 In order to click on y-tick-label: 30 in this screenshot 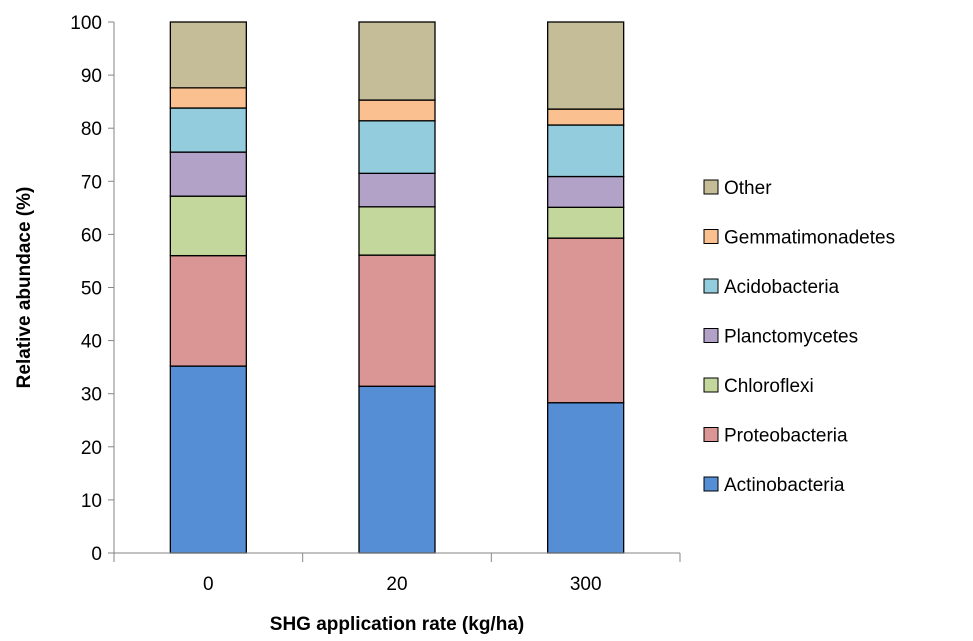, I will do `click(91, 395)`.